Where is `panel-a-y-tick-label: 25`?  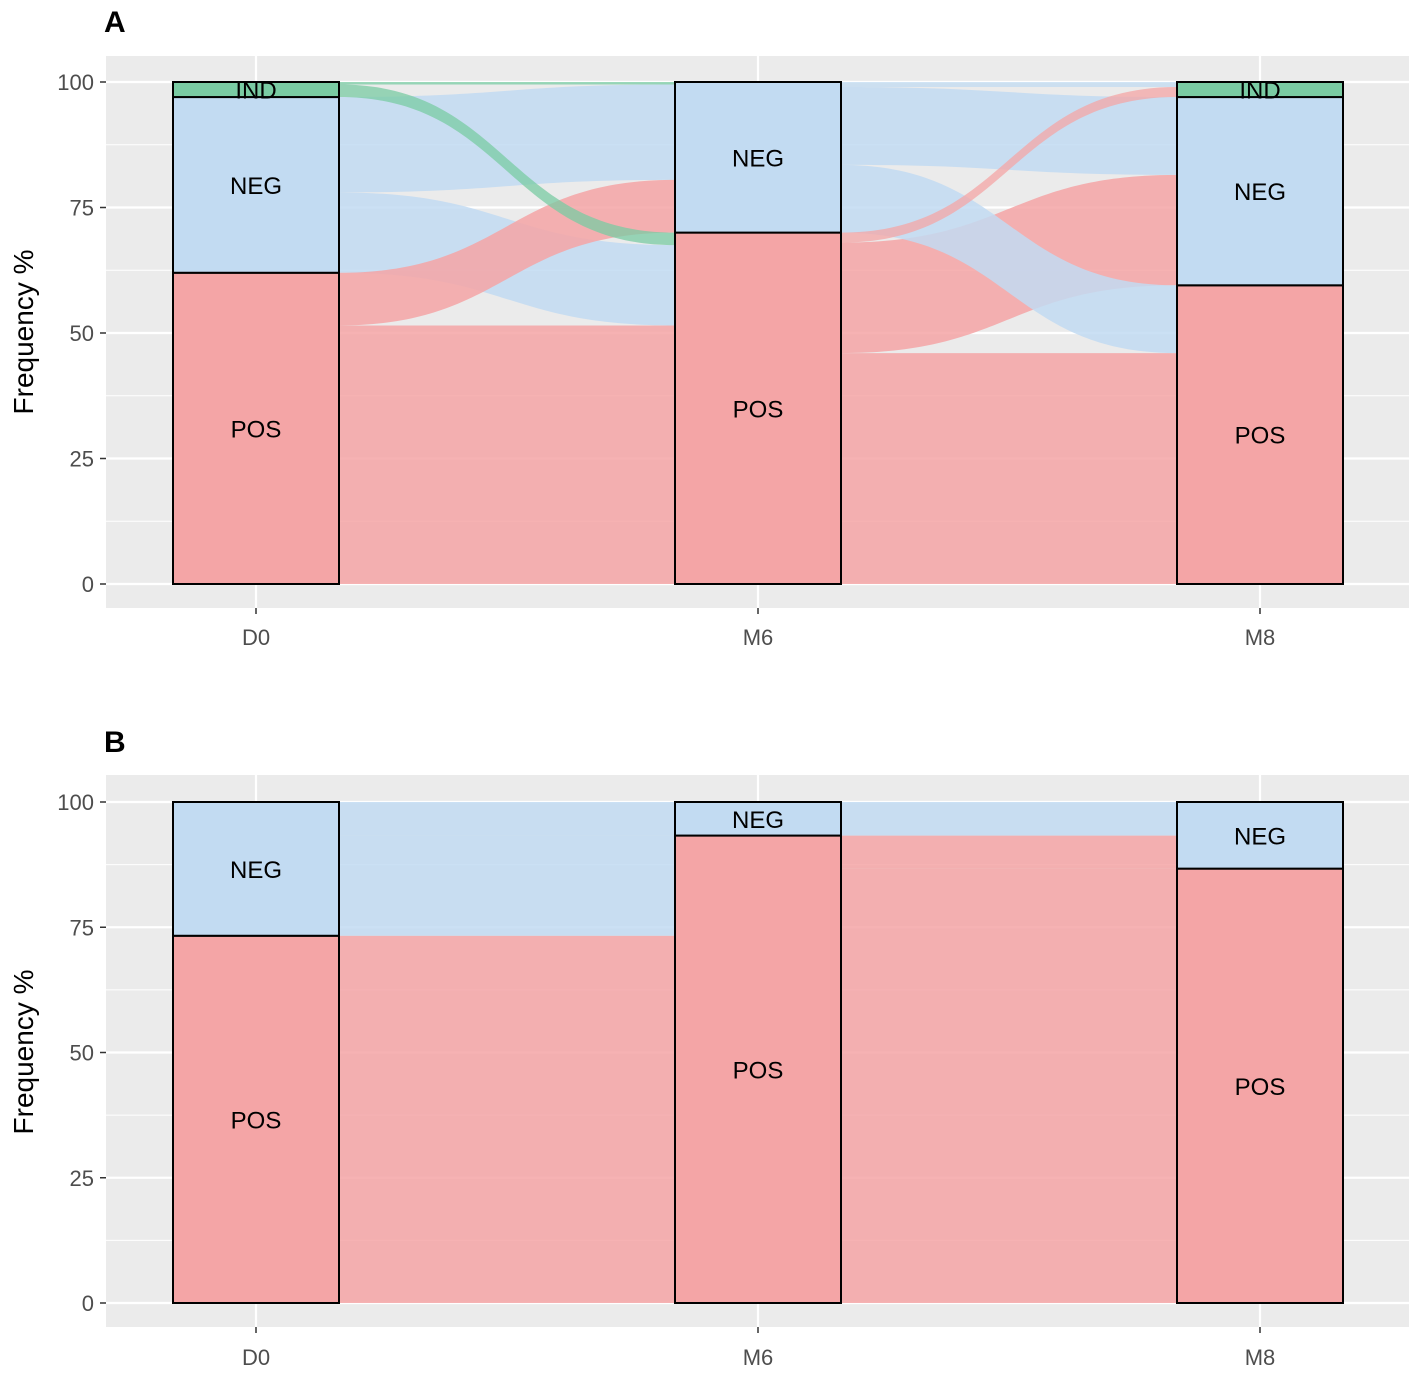
panel-a-y-tick-label: 25 is located at coordinates (82, 459).